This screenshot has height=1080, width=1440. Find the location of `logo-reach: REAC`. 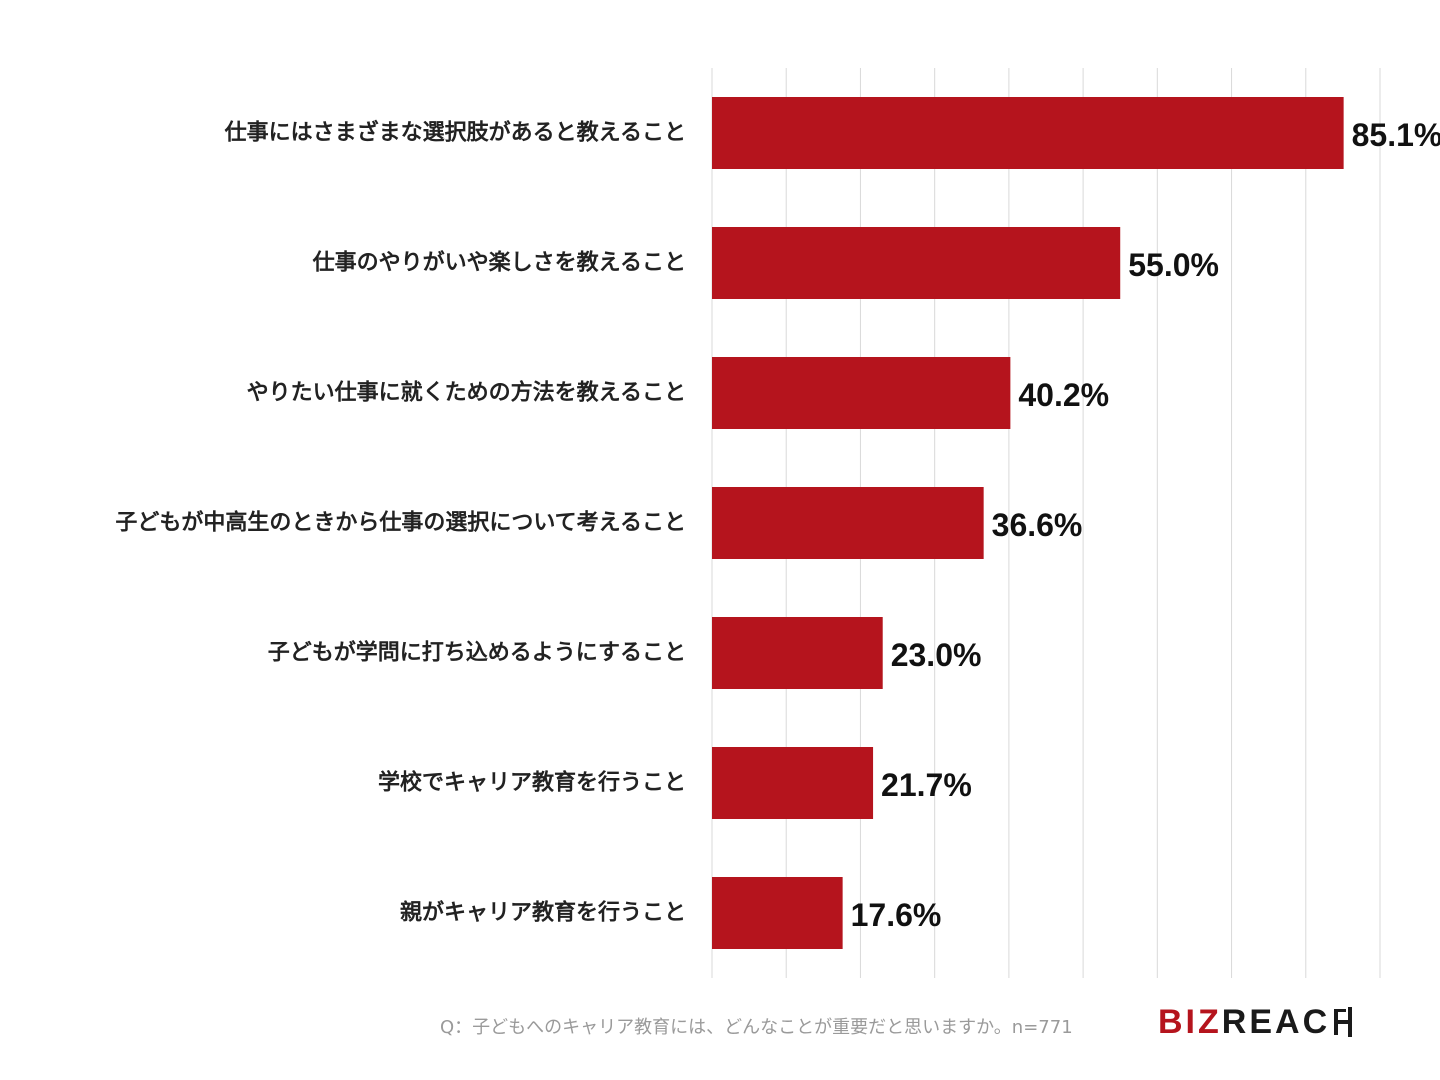

logo-reach: REAC is located at coordinates (1276, 1021).